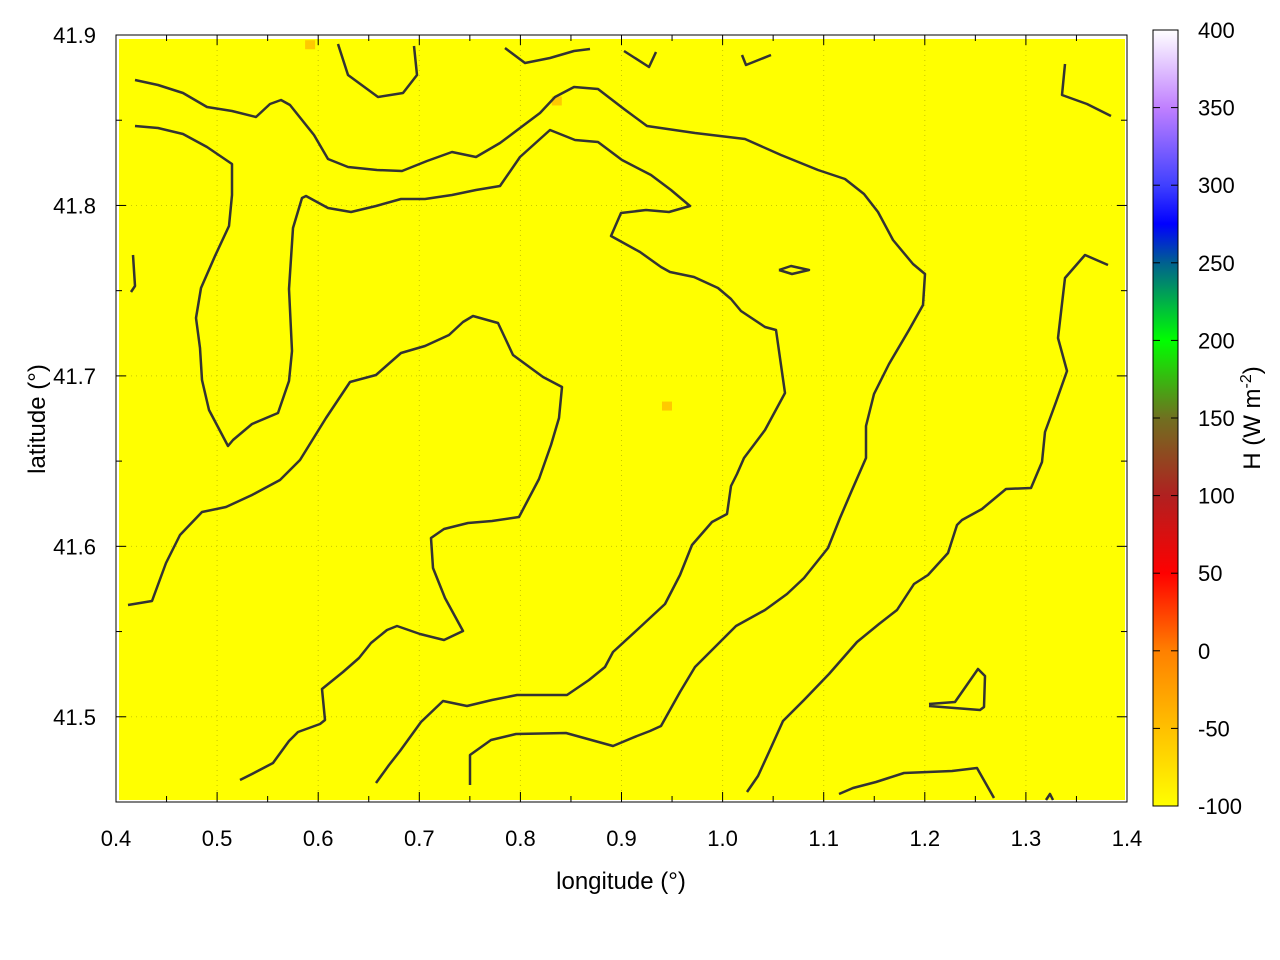  I want to click on colorbar-label: H (W m-2), so click(1252, 418).